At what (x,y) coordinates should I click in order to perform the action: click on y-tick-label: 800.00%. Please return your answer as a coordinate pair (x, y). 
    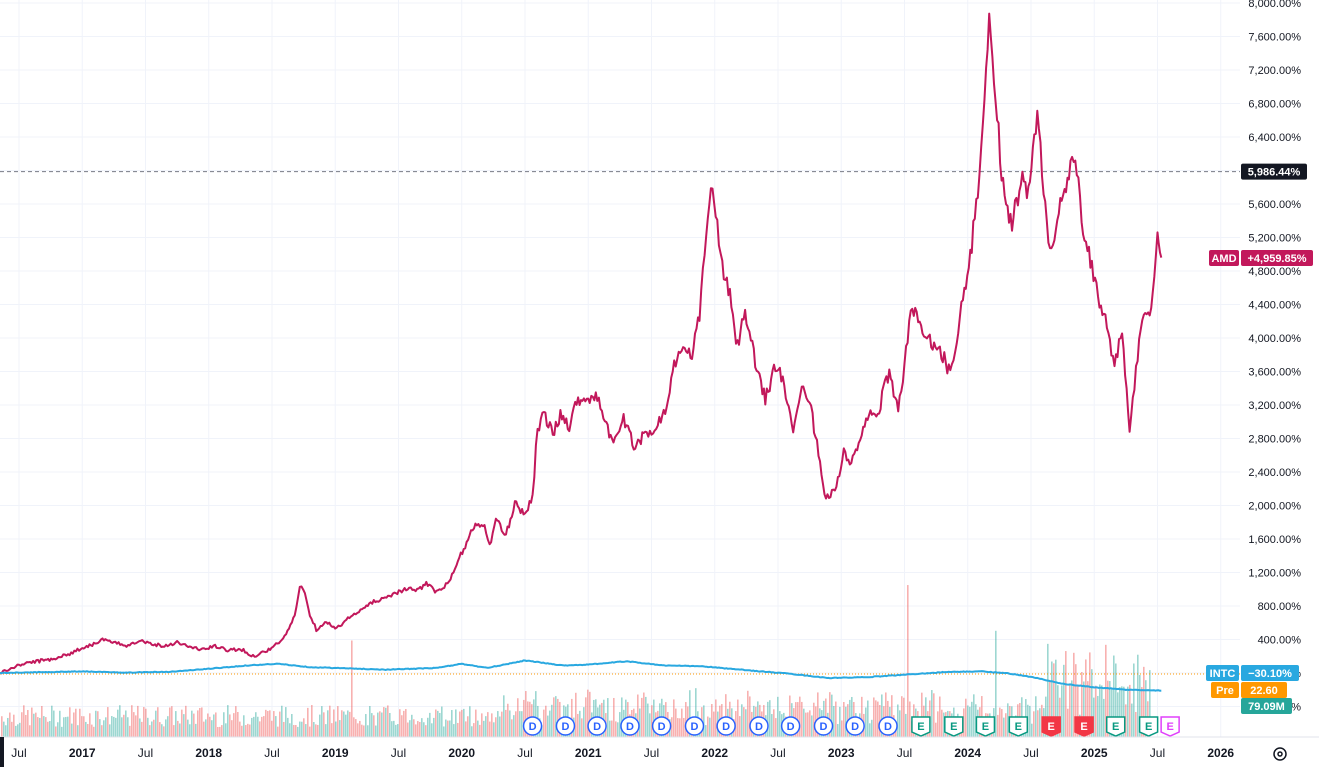
    Looking at the image, I should click on (1280, 607).